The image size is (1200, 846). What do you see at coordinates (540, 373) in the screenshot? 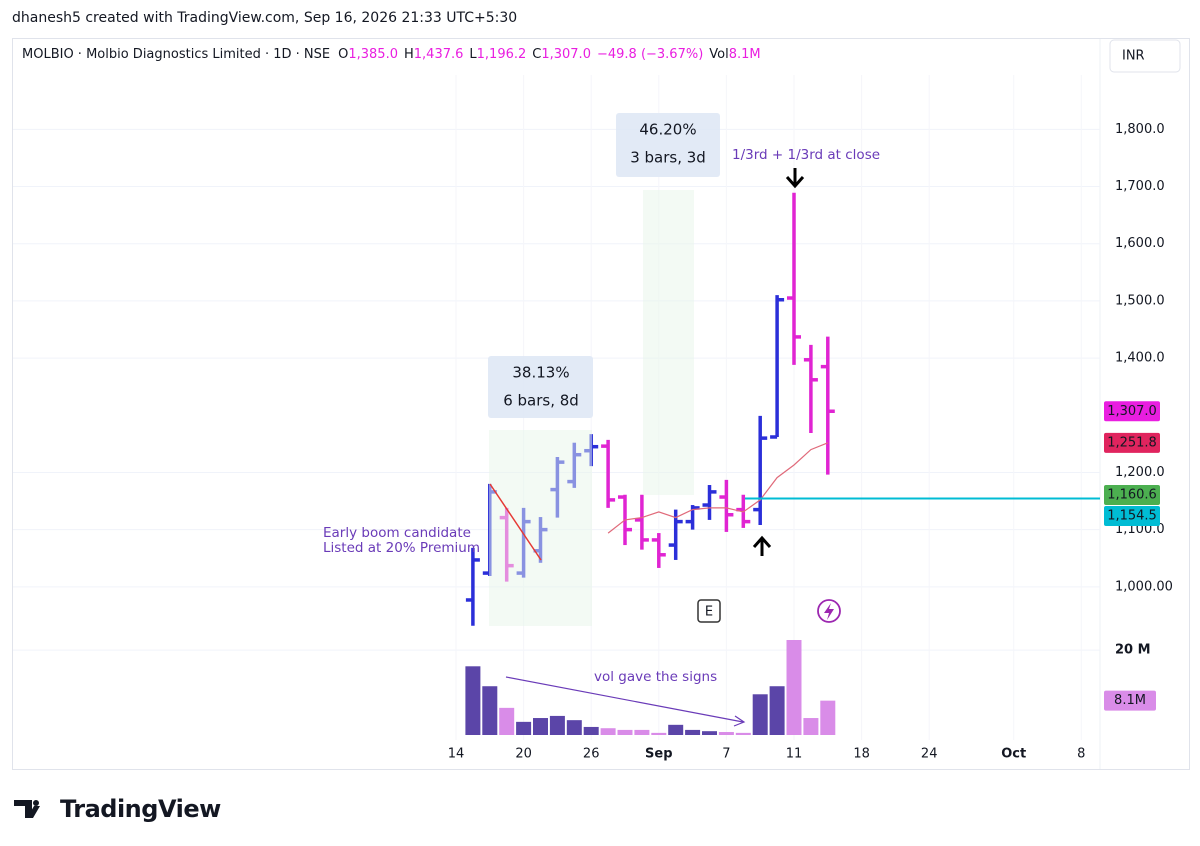
I see `range-percent: 38.13%` at bounding box center [540, 373].